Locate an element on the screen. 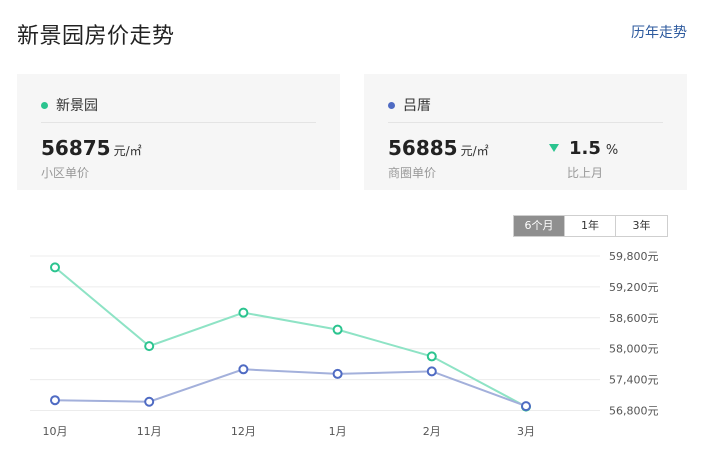  y-tick-label: 58,000元 is located at coordinates (634, 349).